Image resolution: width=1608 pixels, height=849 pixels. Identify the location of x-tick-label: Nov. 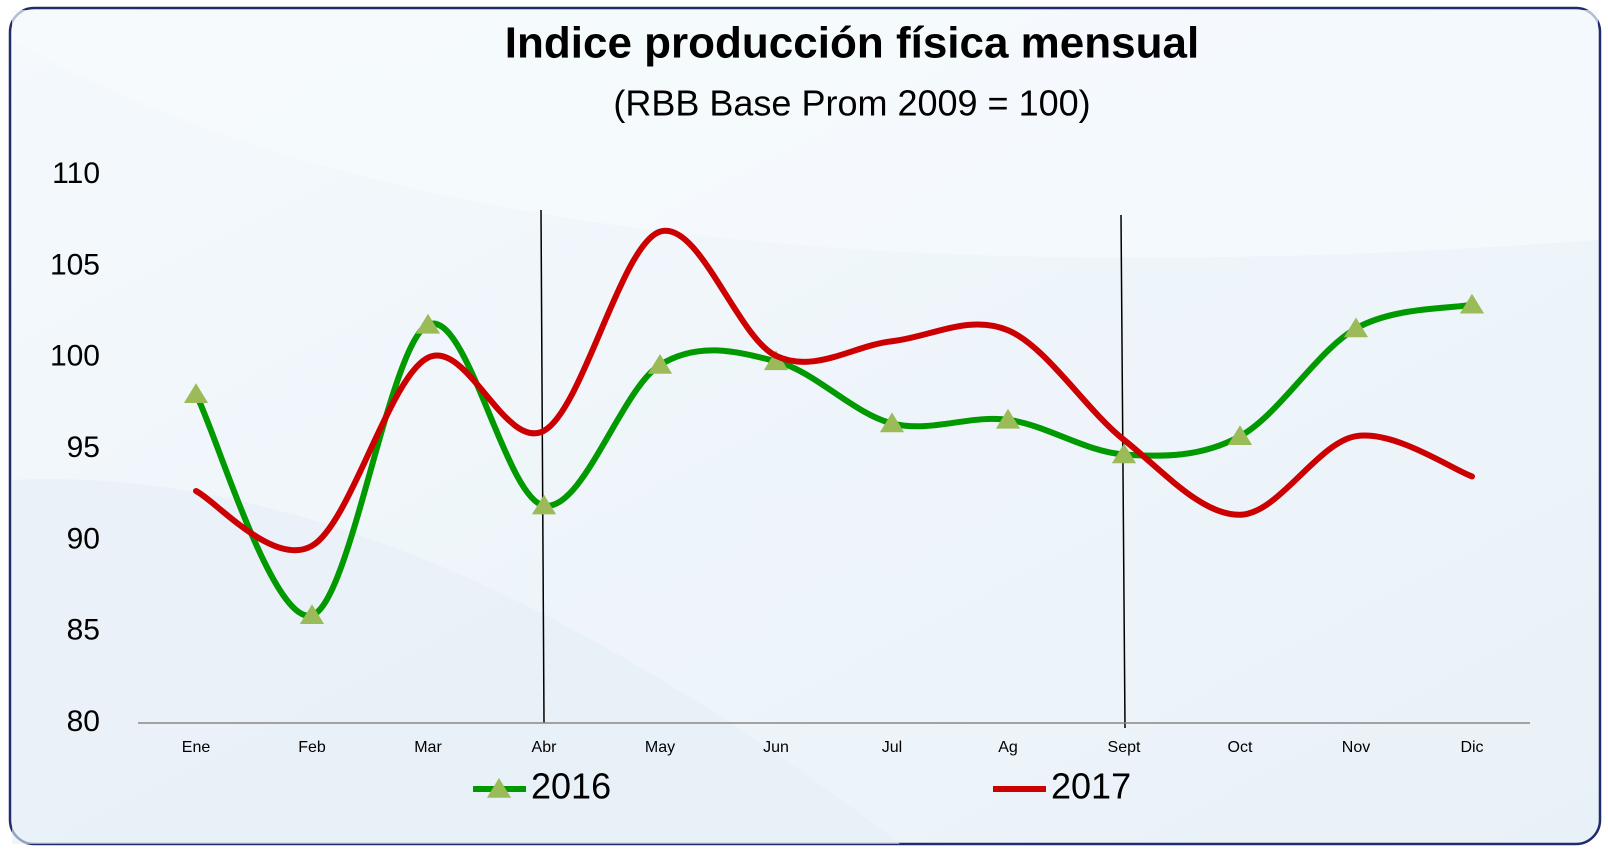
(1356, 747).